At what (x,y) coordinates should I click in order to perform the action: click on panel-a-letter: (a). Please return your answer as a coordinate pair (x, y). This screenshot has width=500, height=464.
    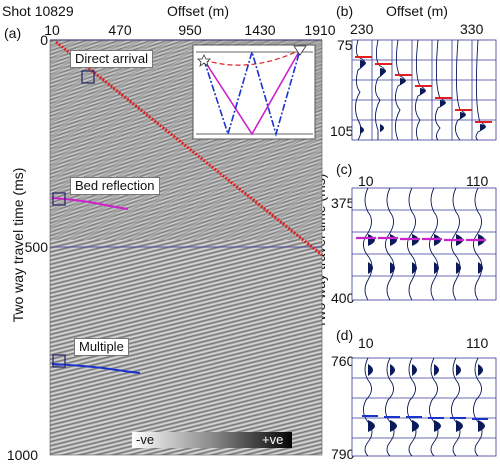
    Looking at the image, I should click on (13, 33).